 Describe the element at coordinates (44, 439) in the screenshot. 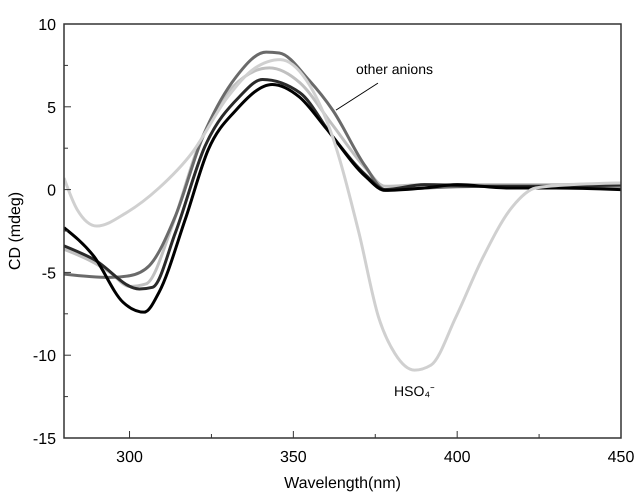

I see `y-tick-label: -15` at that location.